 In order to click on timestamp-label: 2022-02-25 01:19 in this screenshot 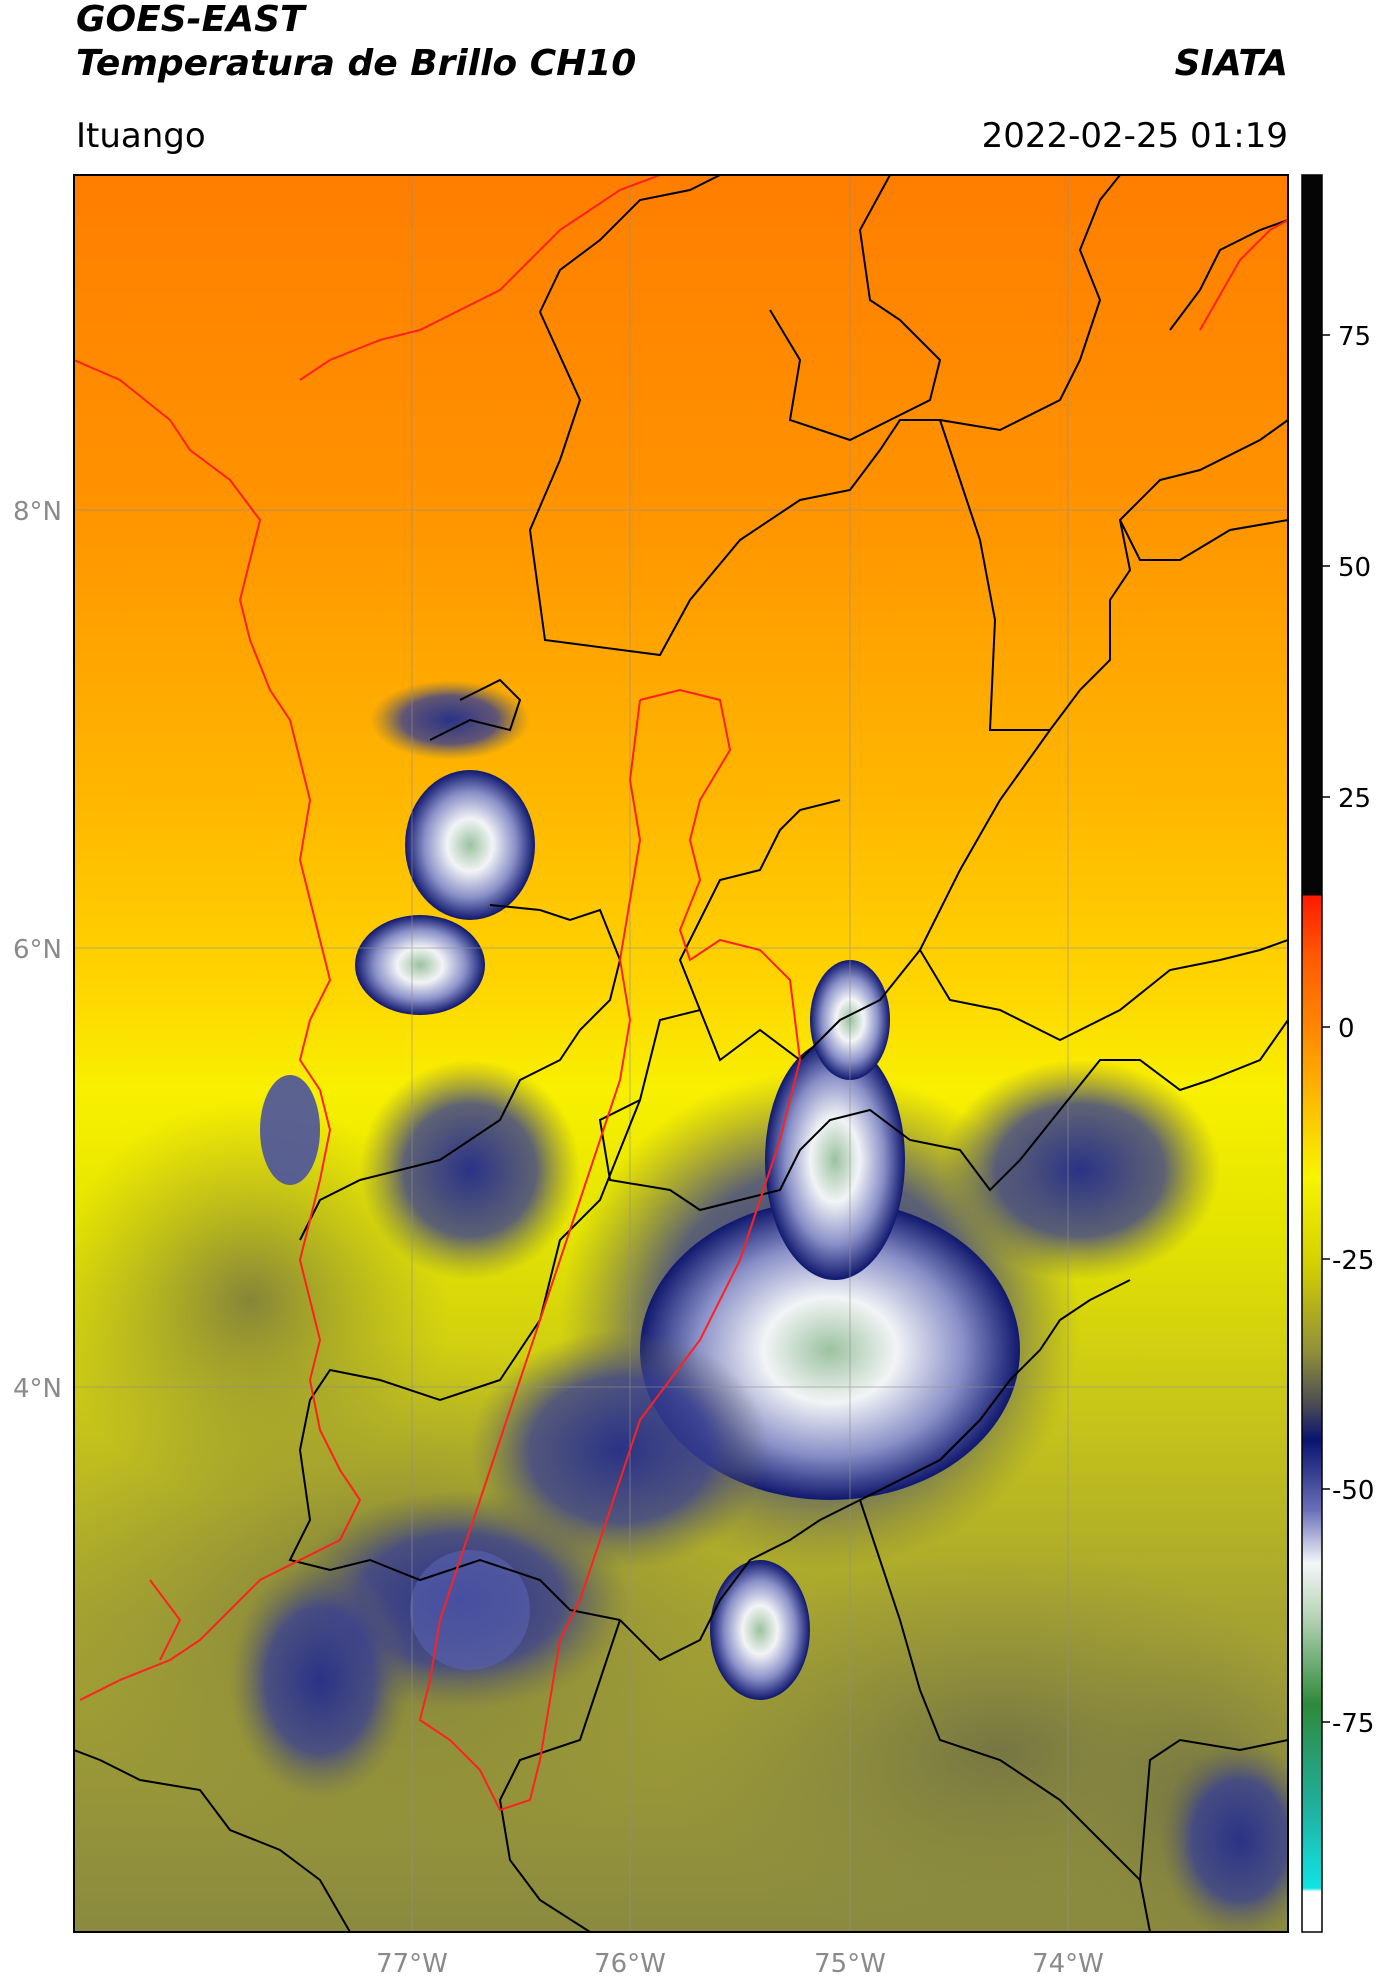, I will do `click(1134, 136)`.